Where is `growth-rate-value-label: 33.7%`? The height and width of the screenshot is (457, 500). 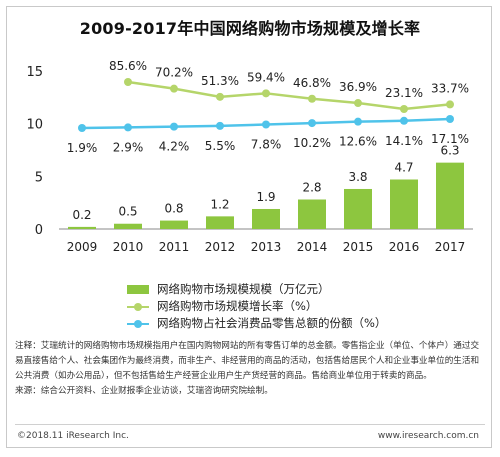 growth-rate-value-label: 33.7% is located at coordinates (450, 88).